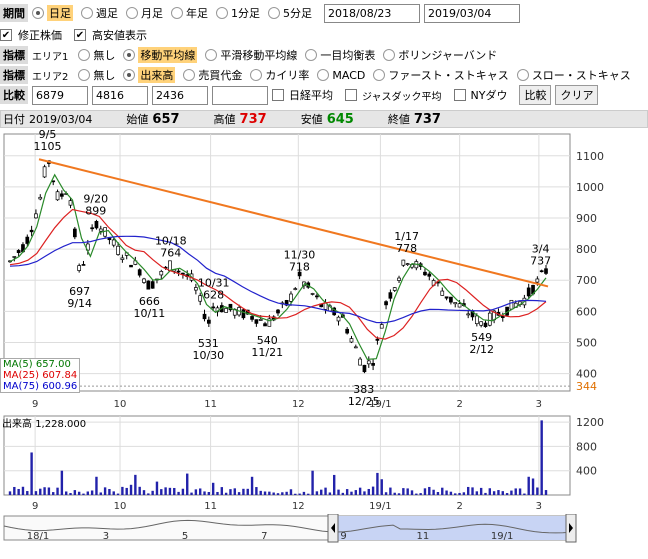 This screenshot has width=648, height=559. I want to click on indicator2-radio-6: スロー・ストキャス, so click(573, 75).